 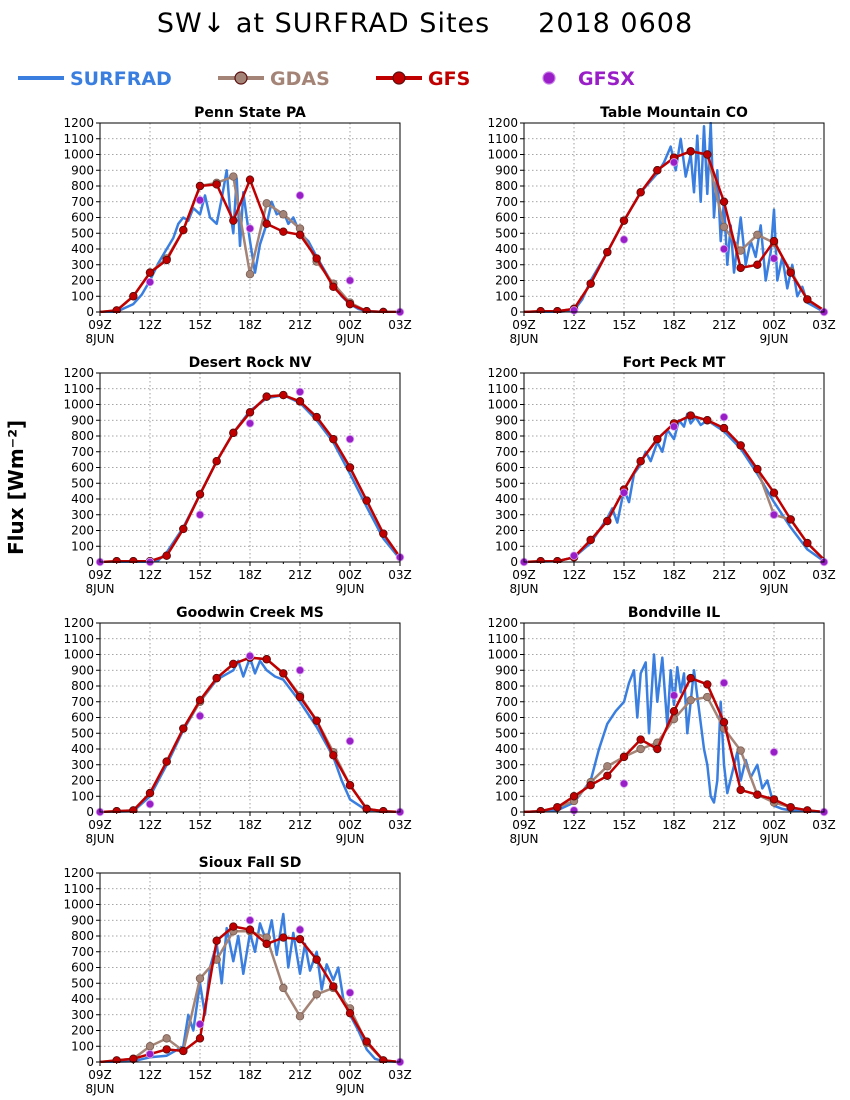 What do you see at coordinates (150, 1075) in the screenshot?
I see `x-tick-label: 12Z` at bounding box center [150, 1075].